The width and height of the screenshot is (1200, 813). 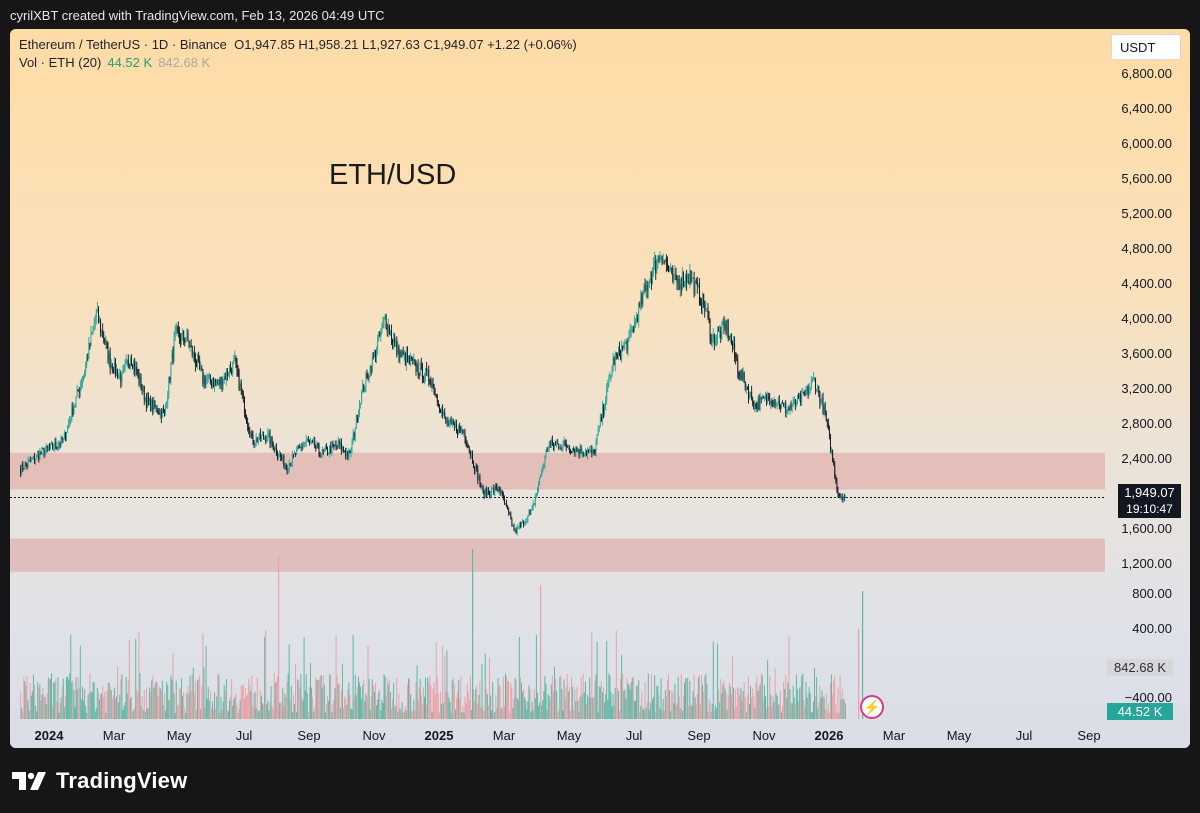 I want to click on currency-selector: USDT, so click(x=1146, y=47).